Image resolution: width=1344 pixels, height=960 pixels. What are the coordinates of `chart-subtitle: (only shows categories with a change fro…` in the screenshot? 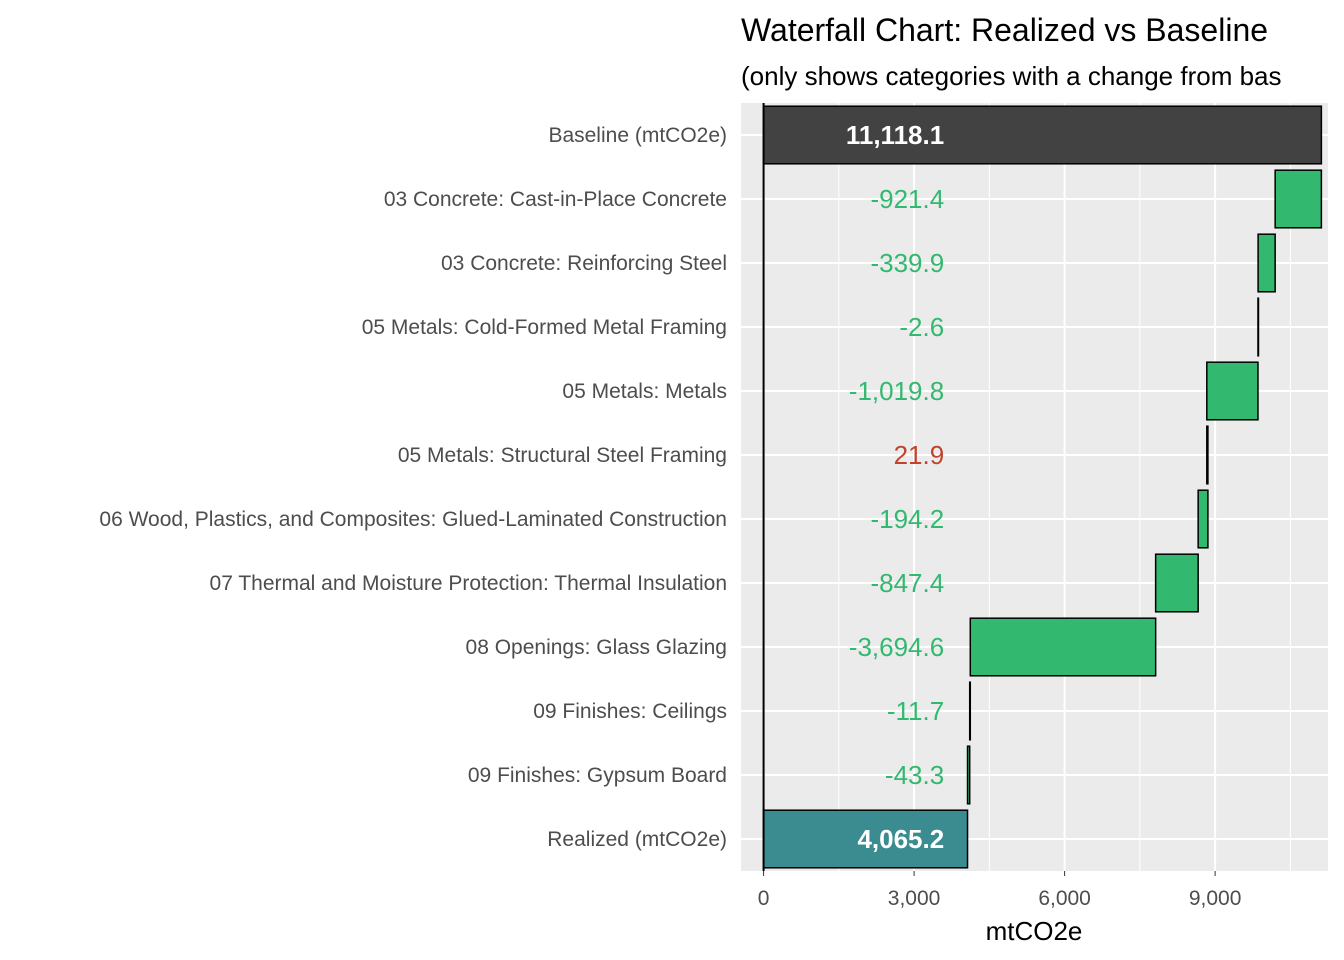 It's located at (1011, 76).